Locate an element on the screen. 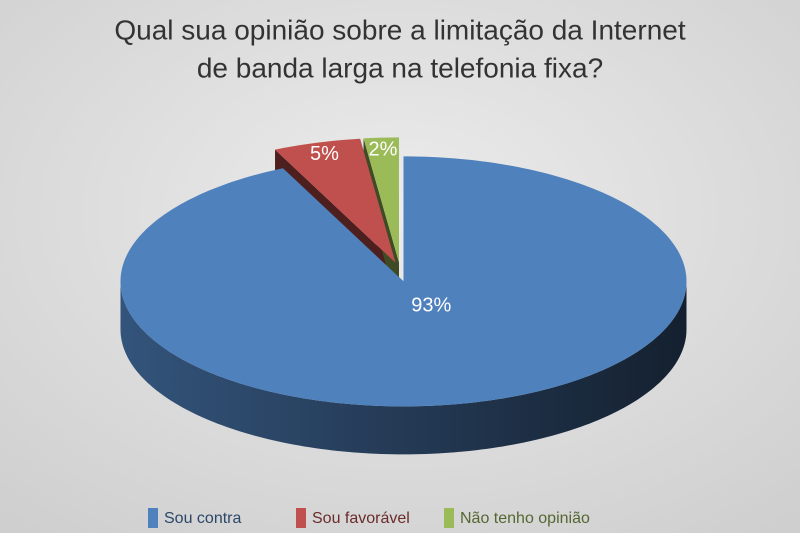 The image size is (800, 533). legend-label: Sou contra is located at coordinates (202, 518).